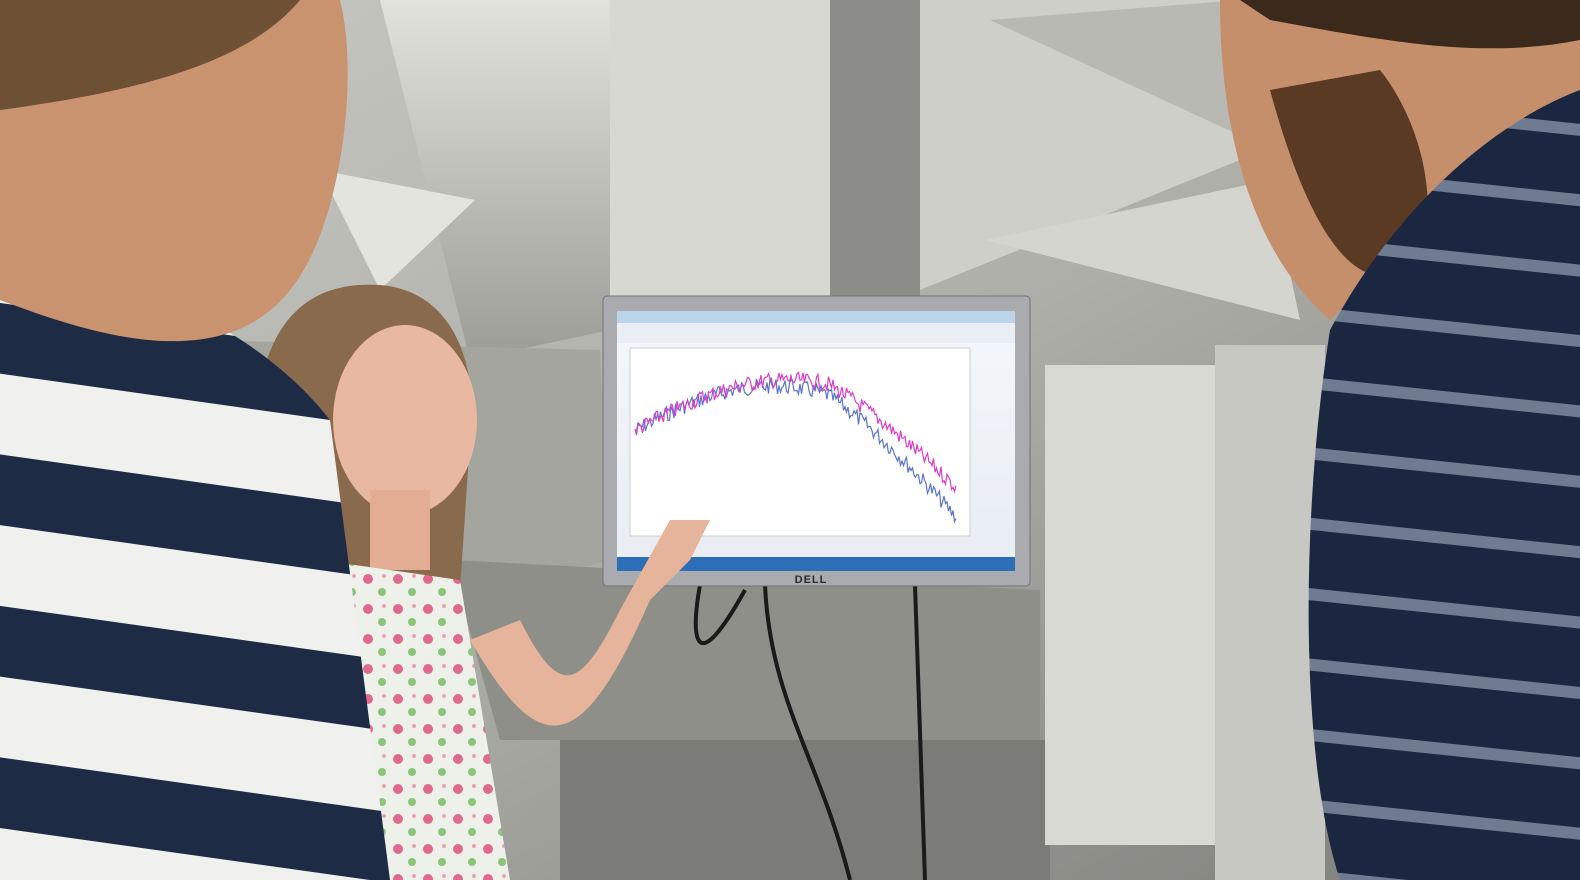 The image size is (1580, 880). I want to click on face, so click(405, 420).